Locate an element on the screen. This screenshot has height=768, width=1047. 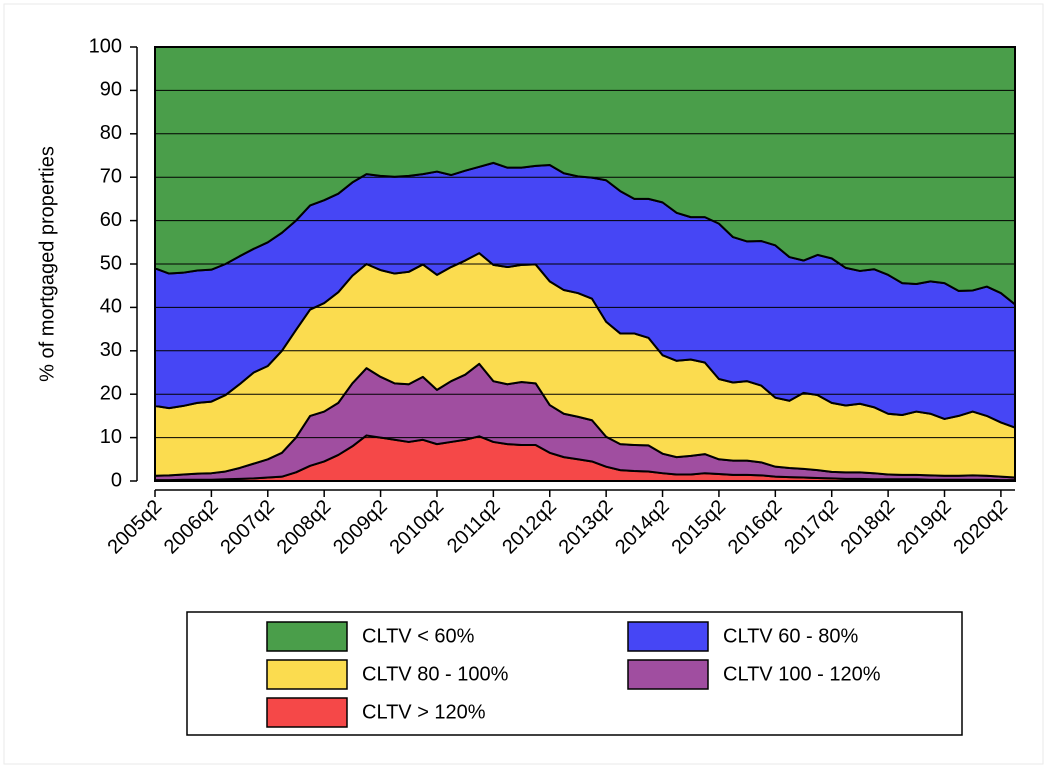
y-tick-label: 20 is located at coordinates (111, 393).